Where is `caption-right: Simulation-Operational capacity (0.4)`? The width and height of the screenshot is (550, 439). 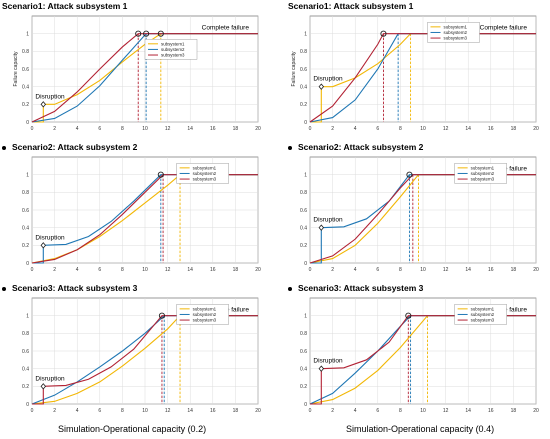 caption-right: Simulation-Operational capacity (0.4) is located at coordinates (420, 429).